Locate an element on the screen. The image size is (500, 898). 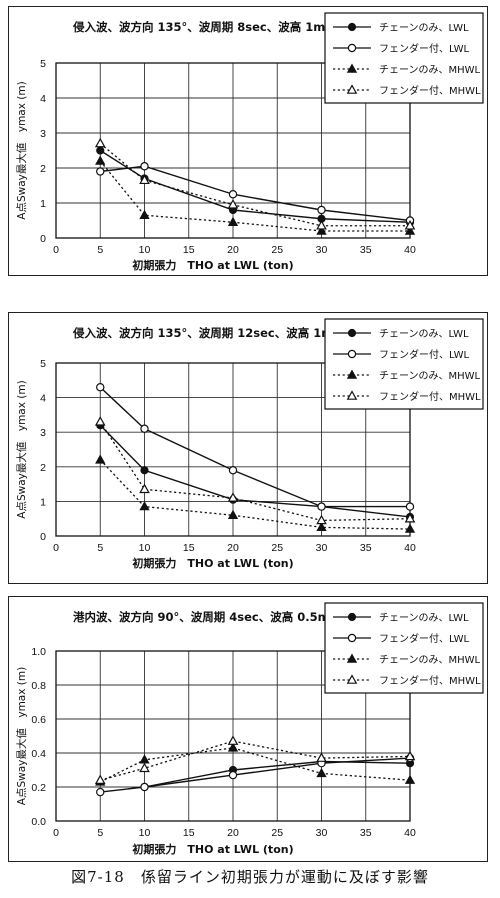
chart-title: 侵入波、波方向 135°、波周期 12sec、波高 1m is located at coordinates (202, 333).